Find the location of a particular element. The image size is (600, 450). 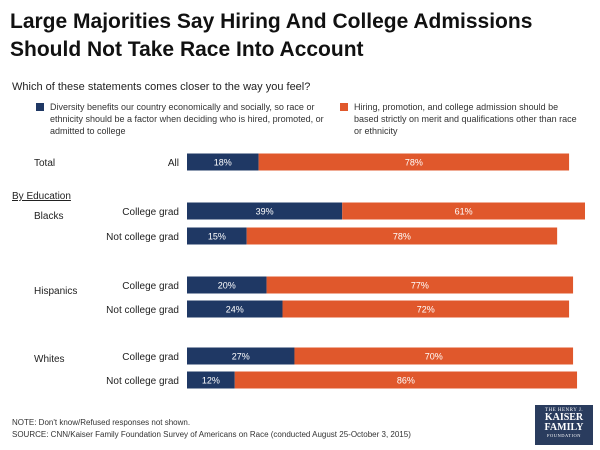

data-label: 86% is located at coordinates (406, 381).